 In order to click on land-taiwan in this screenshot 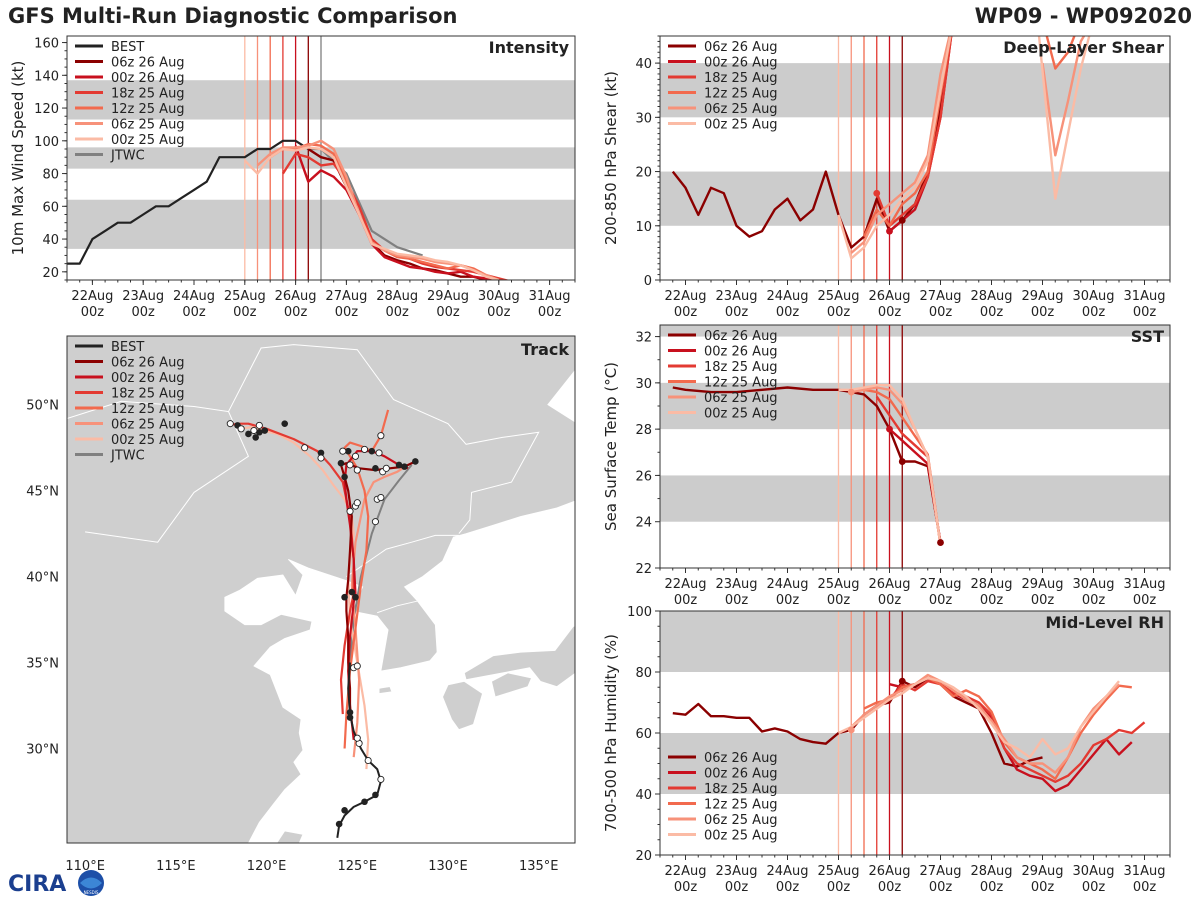, I will do `click(290, 836)`.